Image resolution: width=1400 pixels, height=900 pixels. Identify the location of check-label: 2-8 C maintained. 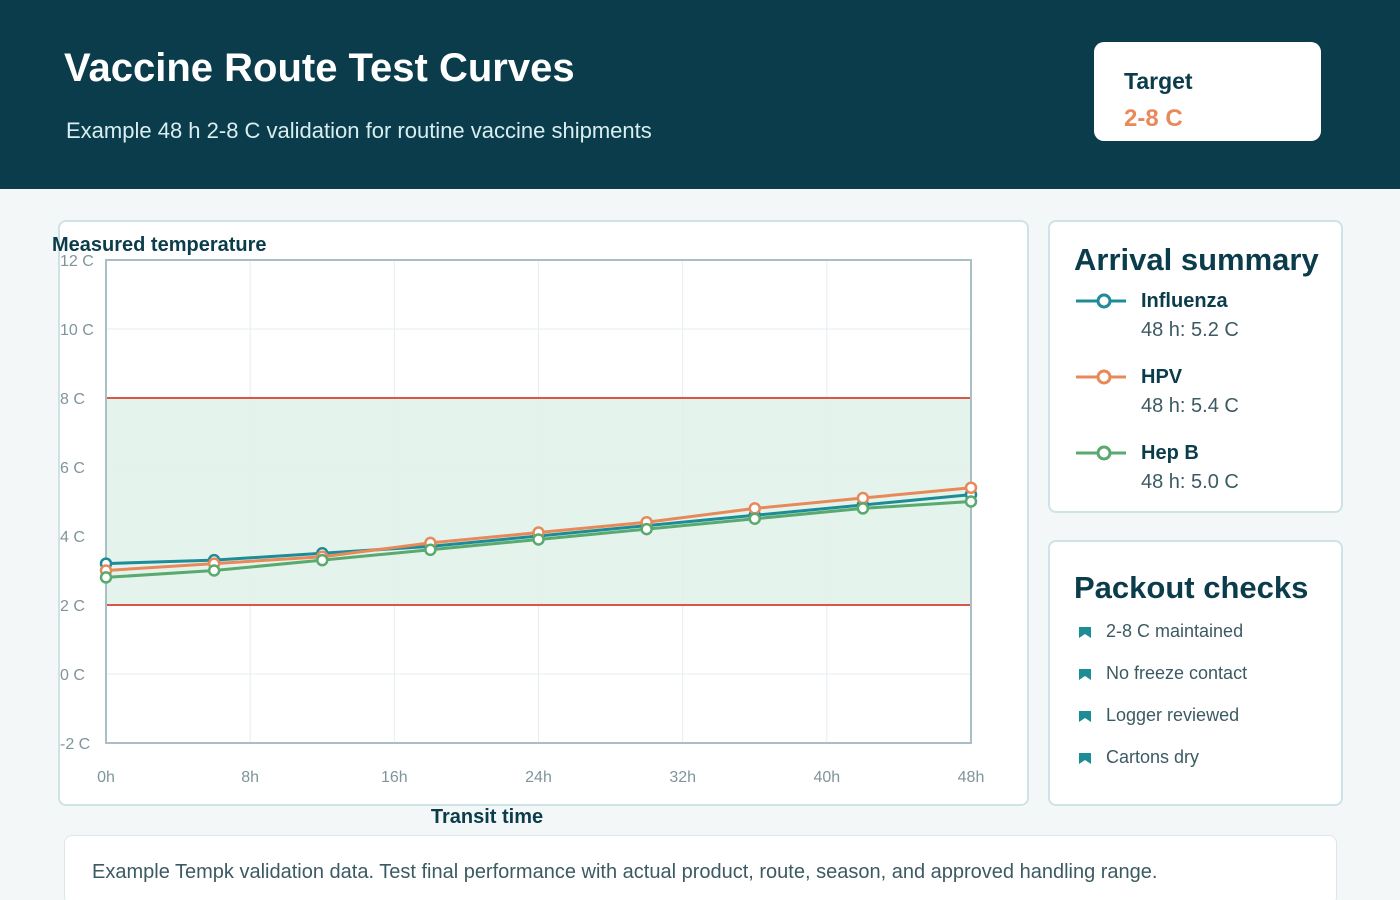
(1175, 631).